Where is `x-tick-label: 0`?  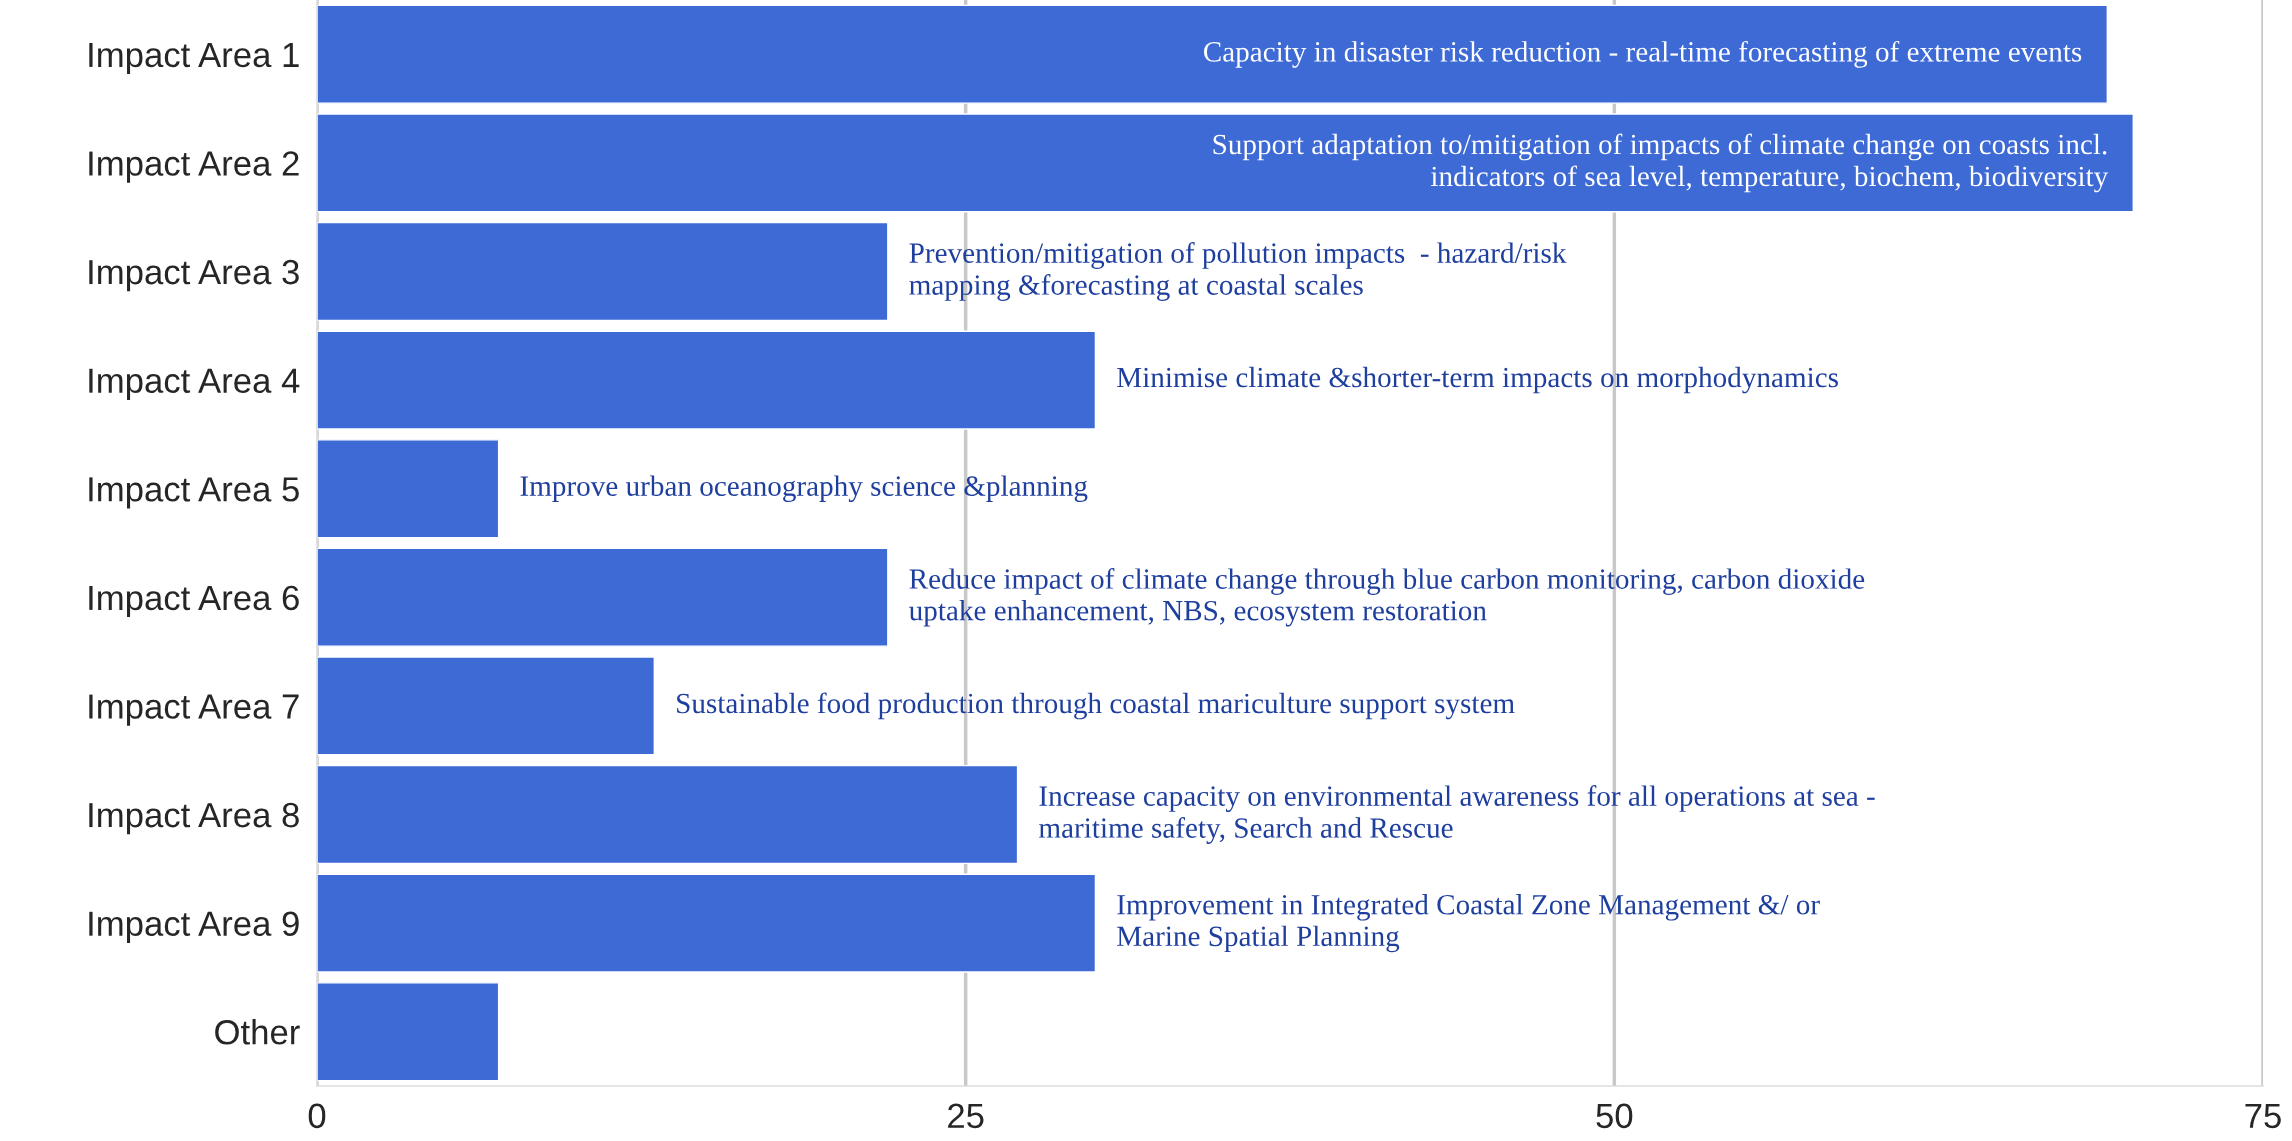 x-tick-label: 0 is located at coordinates (317, 1116).